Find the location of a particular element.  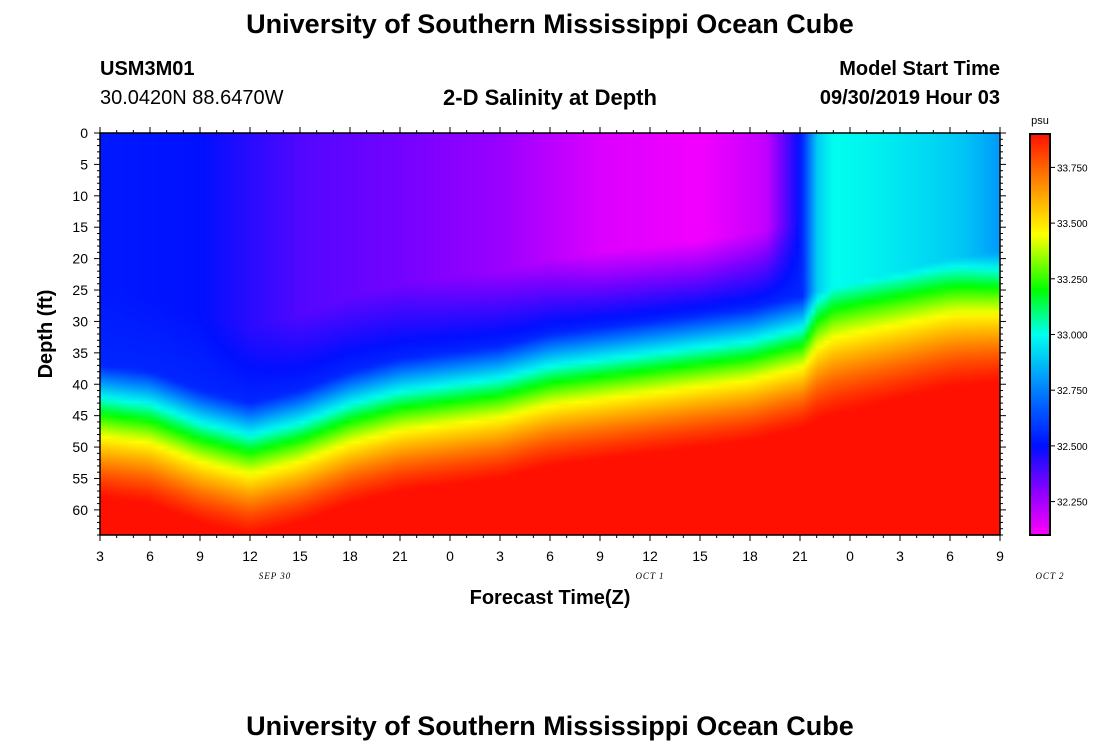

colorbar-tick-label: 33.250 is located at coordinates (1072, 280).